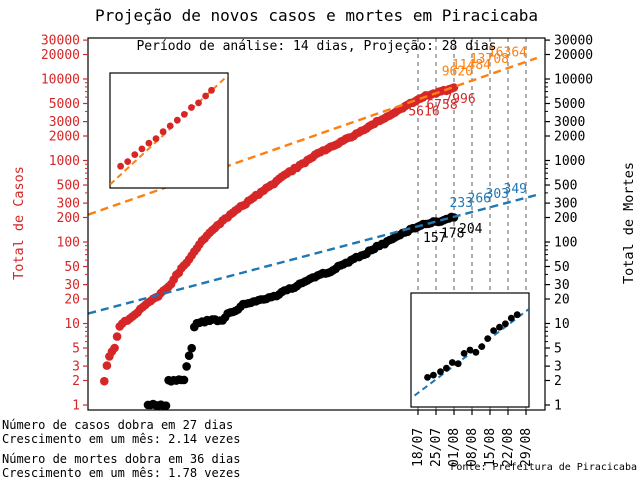 The height and width of the screenshot is (480, 640). Describe the element at coordinates (472, 447) in the screenshot. I see `svg-text: 08/08` at that location.